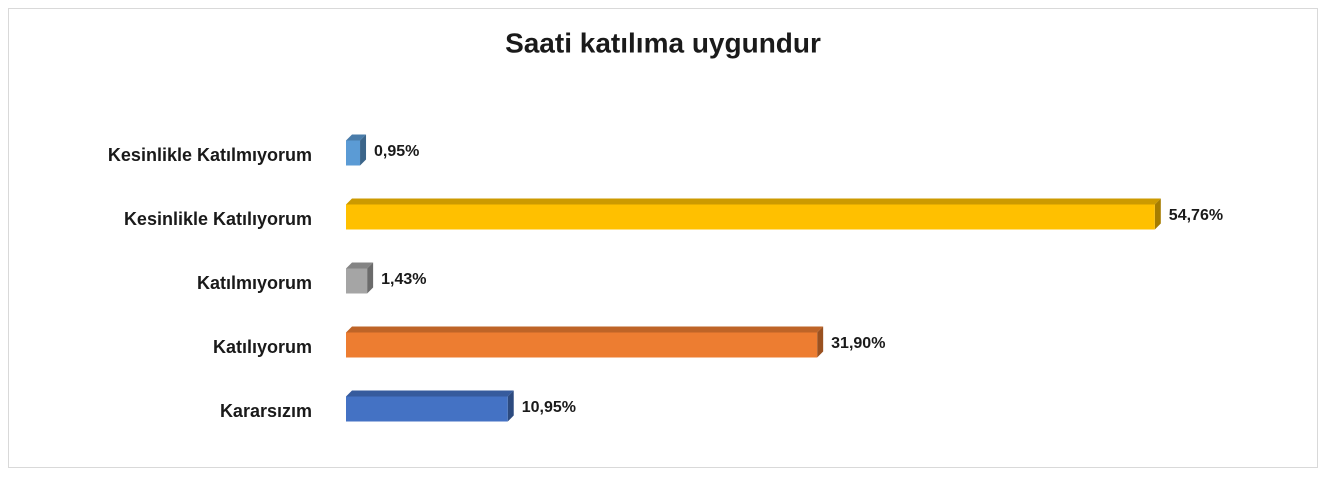  What do you see at coordinates (403, 279) in the screenshot?
I see `value-label: 1,43%` at bounding box center [403, 279].